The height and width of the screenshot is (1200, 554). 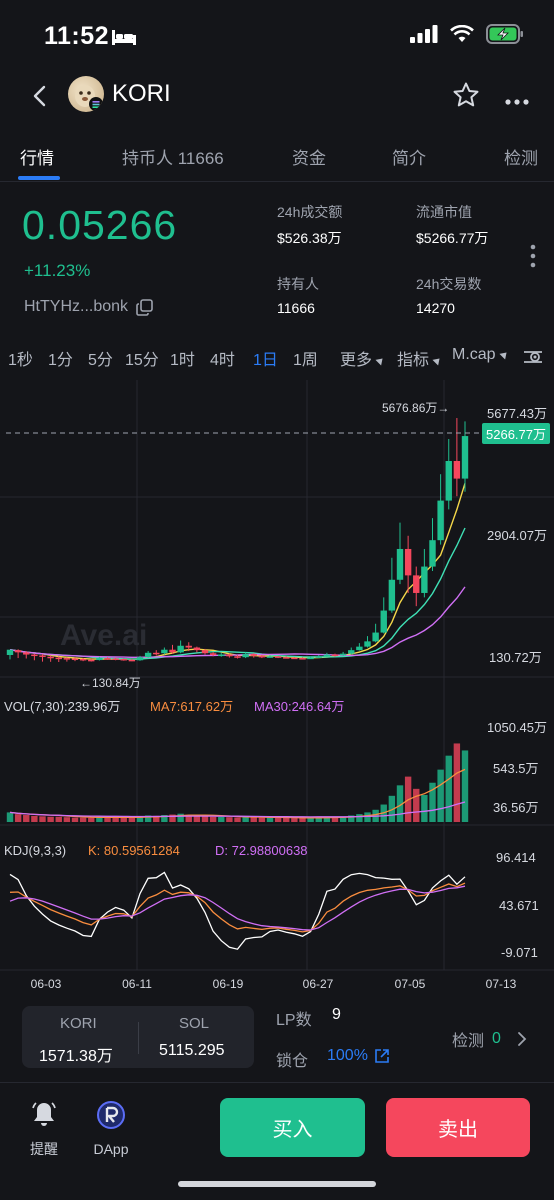 I want to click on liquidity-card: KORI 1571.38万 SOL 5115.295, so click(x=138, y=1037).